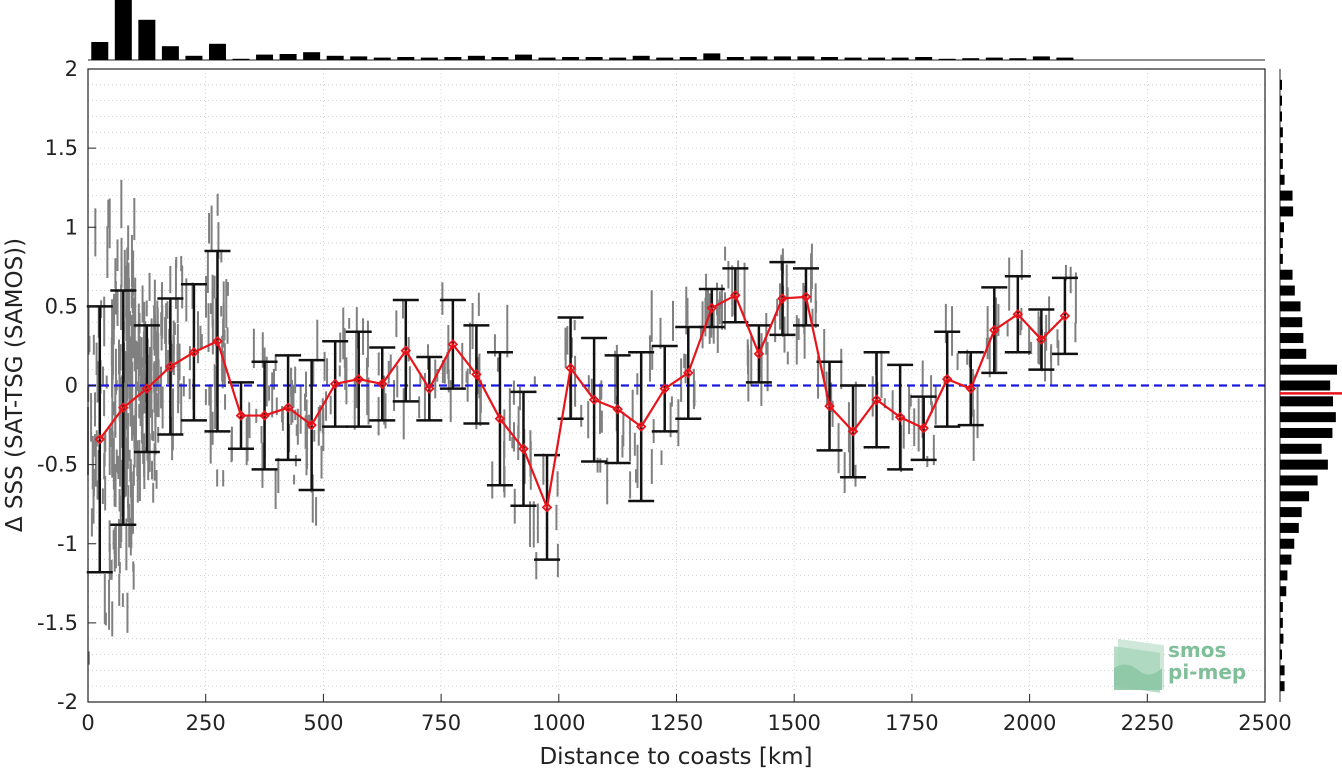 This screenshot has width=1342, height=770. Describe the element at coordinates (675, 757) in the screenshot. I see `x-axis-label: Distance to coasts [km]` at that location.